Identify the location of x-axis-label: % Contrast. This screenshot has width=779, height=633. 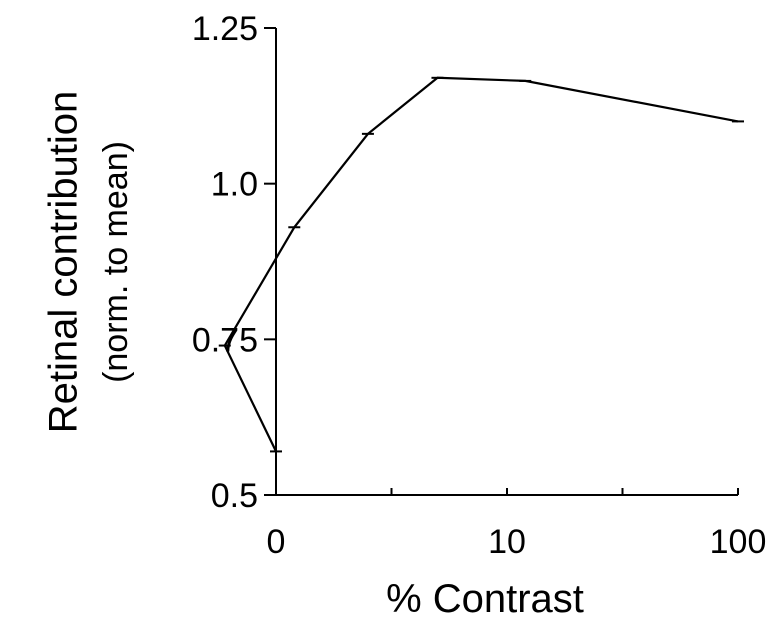
(485, 599).